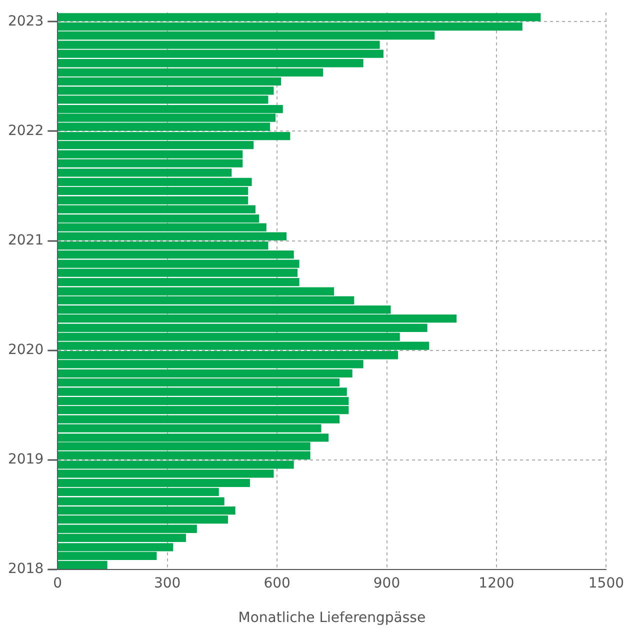 Image resolution: width=630 pixels, height=631 pixels. Describe the element at coordinates (26, 130) in the screenshot. I see `y-tick-label: 2022` at that location.